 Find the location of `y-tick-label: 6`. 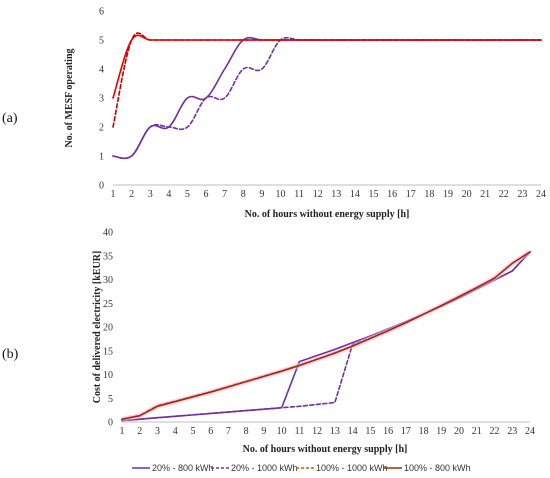

y-tick-label: 6 is located at coordinates (101, 12).